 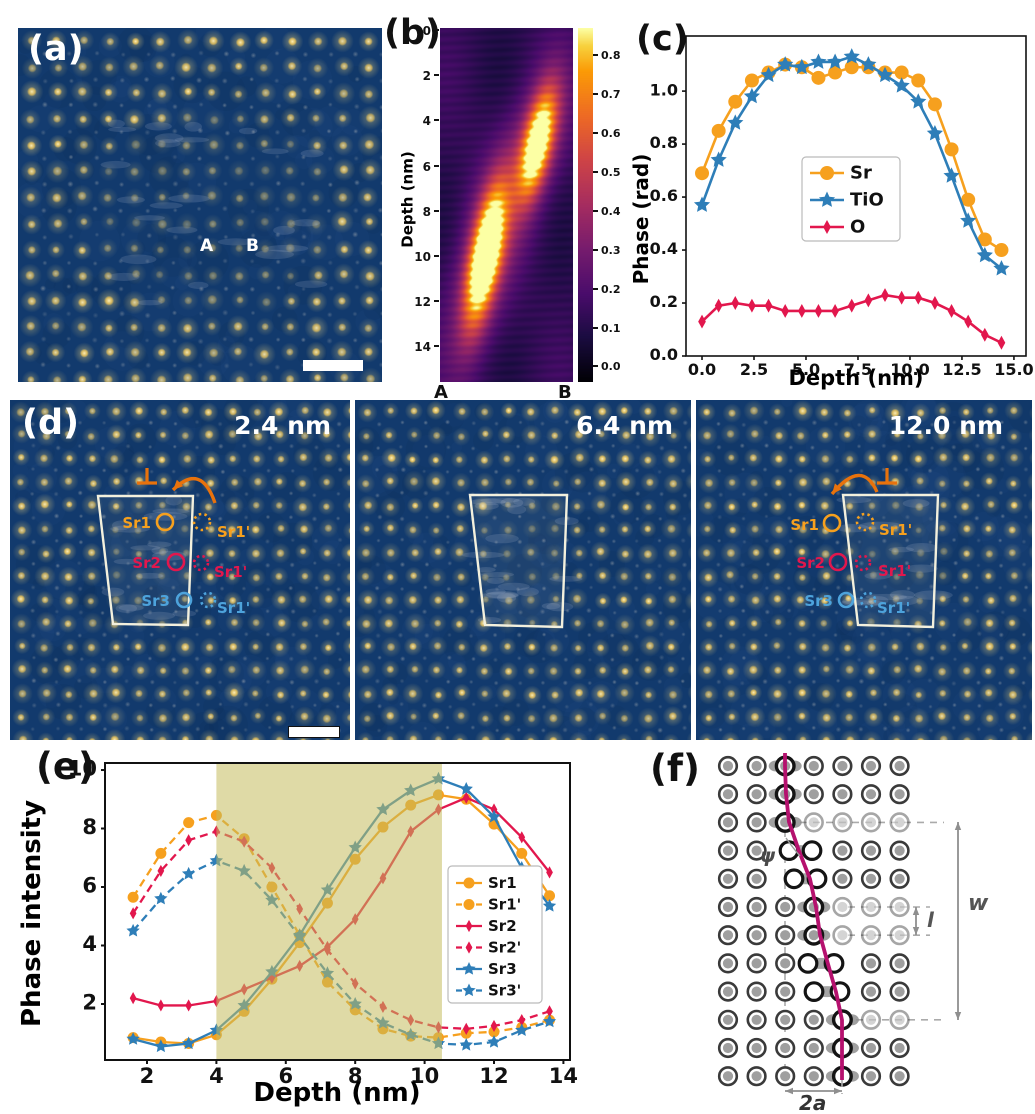 I want to click on tick-label: 0.8, so click(x=611, y=56).